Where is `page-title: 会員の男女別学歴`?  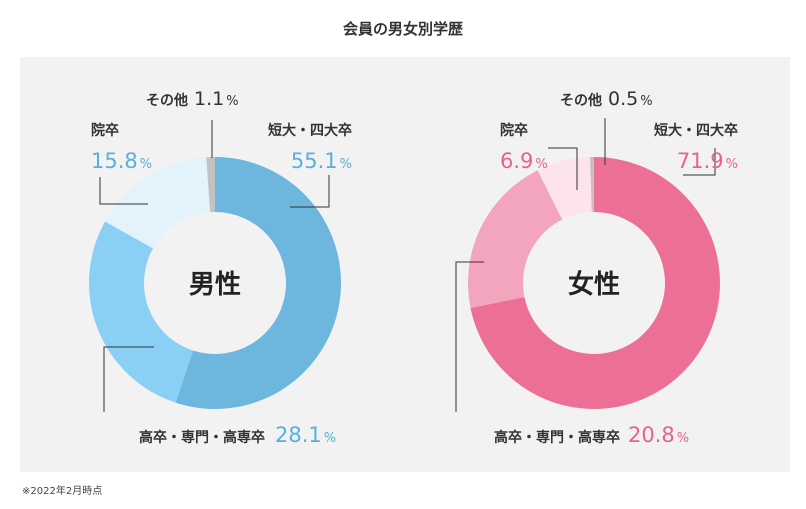
page-title: 会員の男女別学歴 is located at coordinates (402, 29).